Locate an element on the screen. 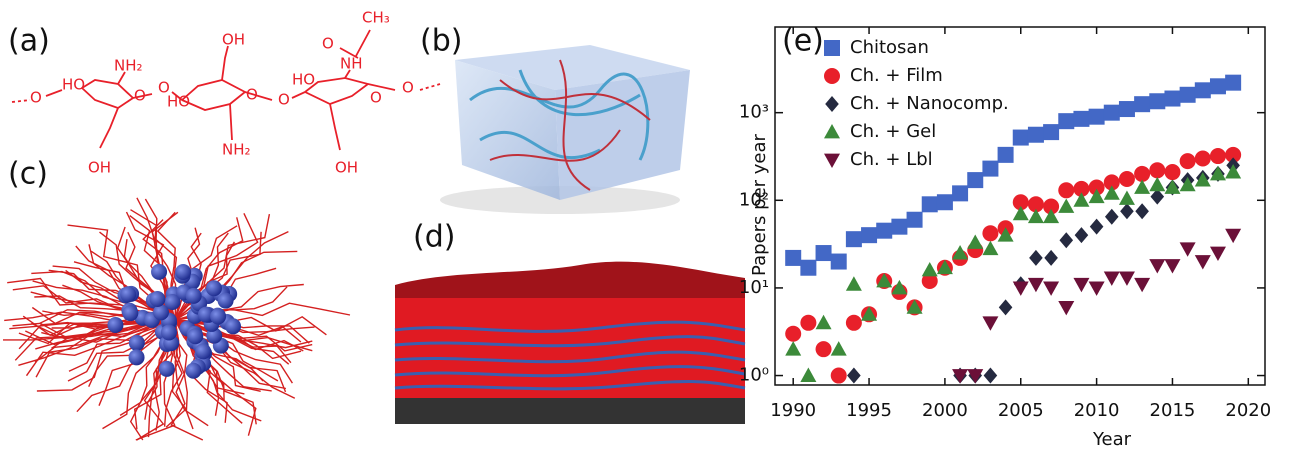  atom-label: O is located at coordinates (164, 88).